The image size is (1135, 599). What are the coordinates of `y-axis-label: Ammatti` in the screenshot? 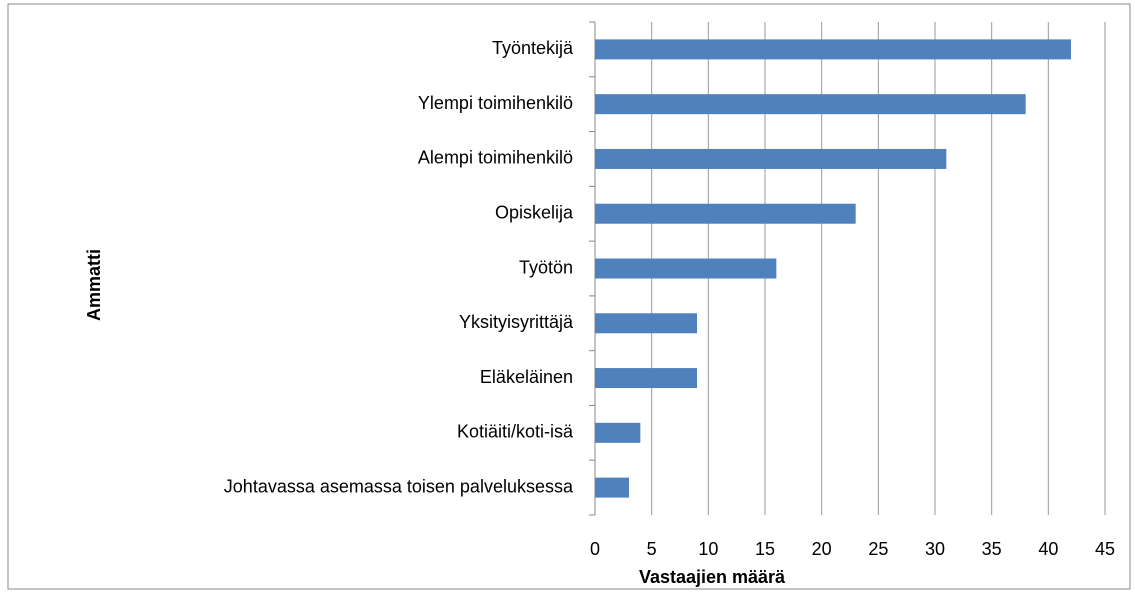 It's located at (94, 285).